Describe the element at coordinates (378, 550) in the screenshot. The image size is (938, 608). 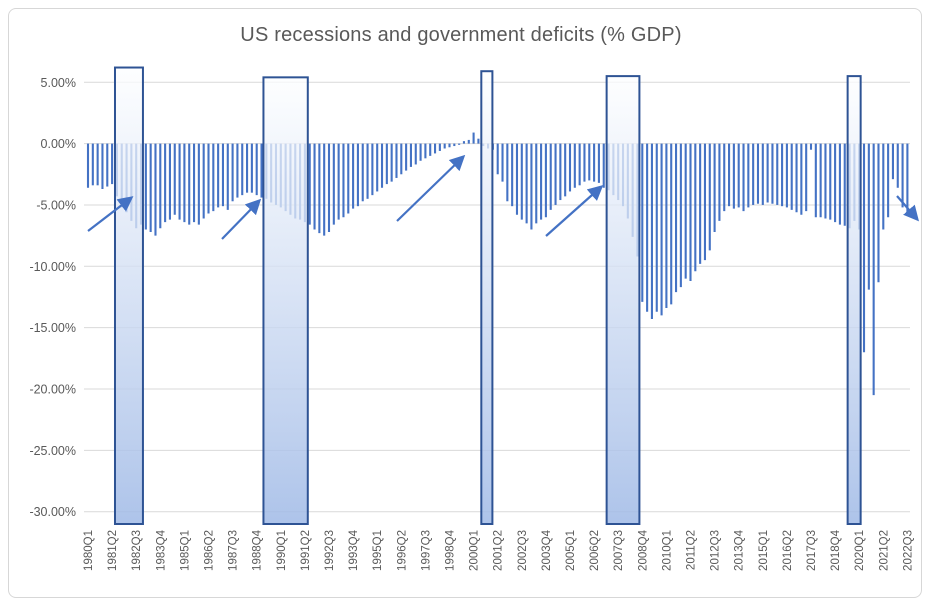
I see `x-tick-label: 1995Q1` at that location.